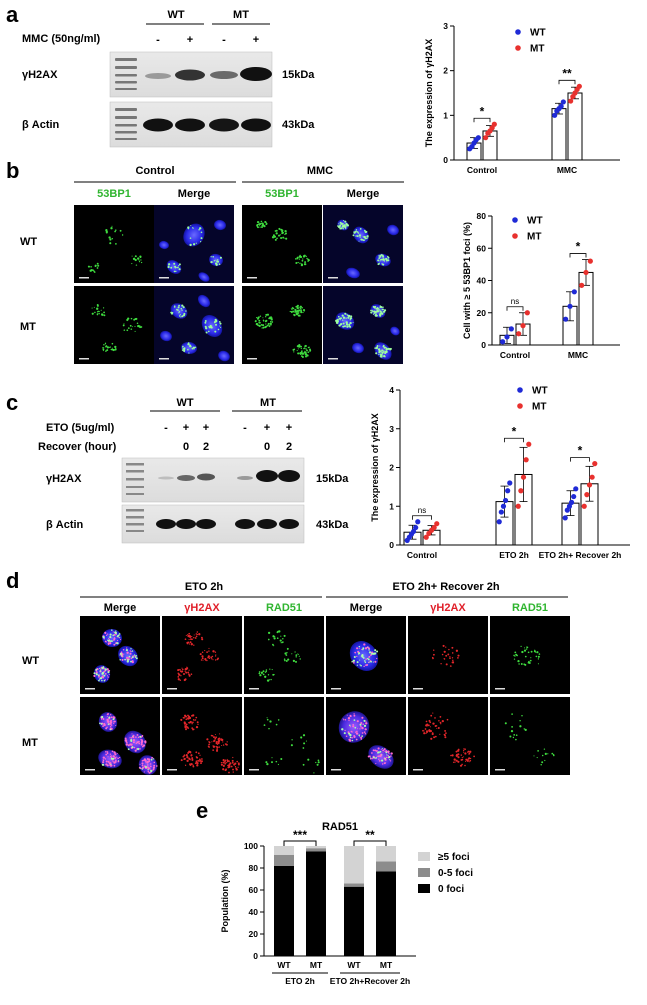  Describe the element at coordinates (213, 480) in the screenshot. I see `blot-c-gh2ax-membrane` at that location.